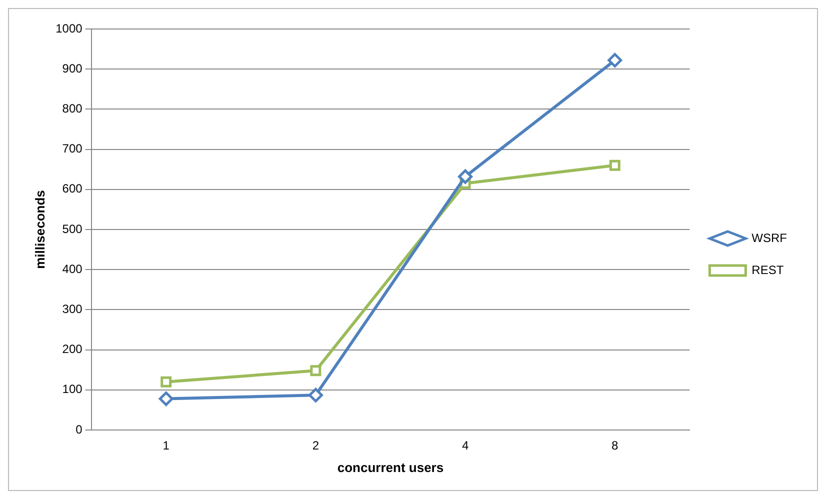 The width and height of the screenshot is (826, 499). Describe the element at coordinates (166, 445) in the screenshot. I see `x-tick-label: 1` at that location.